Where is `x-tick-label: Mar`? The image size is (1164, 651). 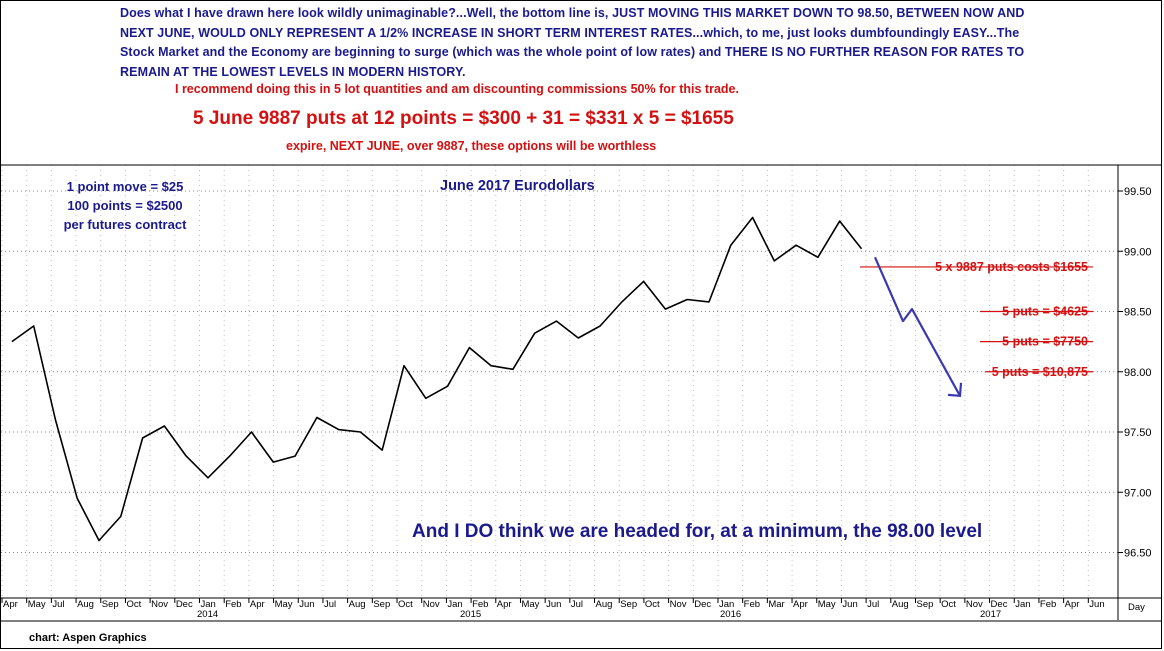 x-tick-label: Mar is located at coordinates (776, 604).